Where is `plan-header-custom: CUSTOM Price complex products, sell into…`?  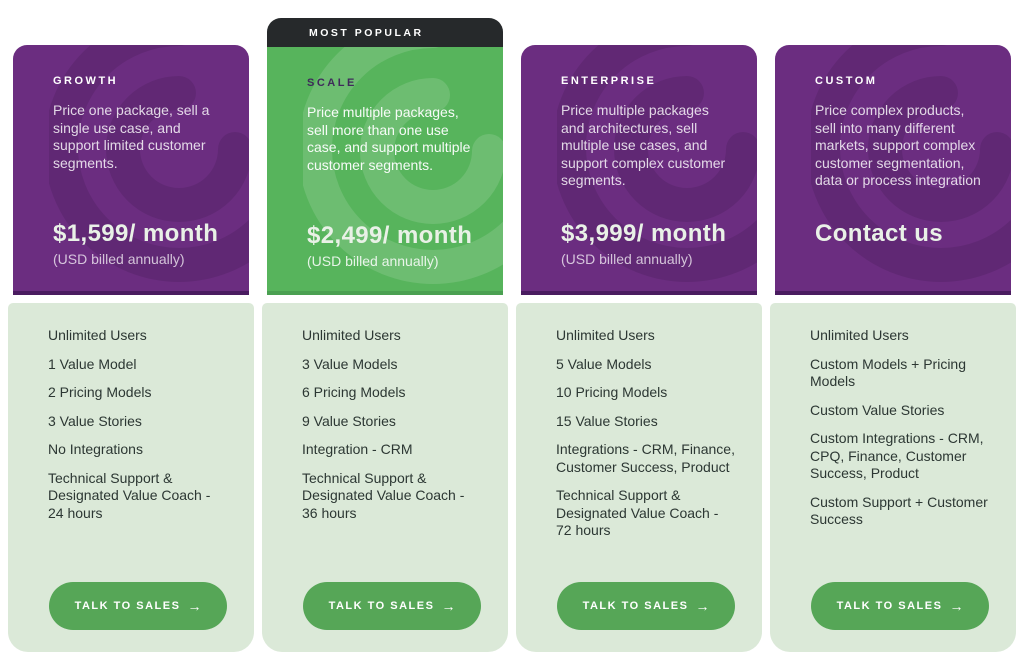 plan-header-custom: CUSTOM Price complex products, sell into… is located at coordinates (893, 156).